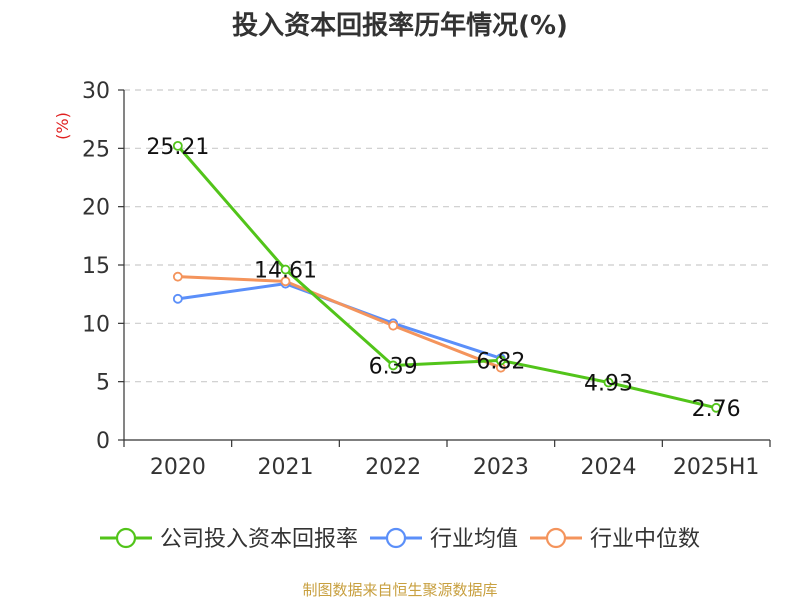 Image resolution: width=800 pixels, height=600 pixels. I want to click on data-label: 2.76, so click(716, 409).